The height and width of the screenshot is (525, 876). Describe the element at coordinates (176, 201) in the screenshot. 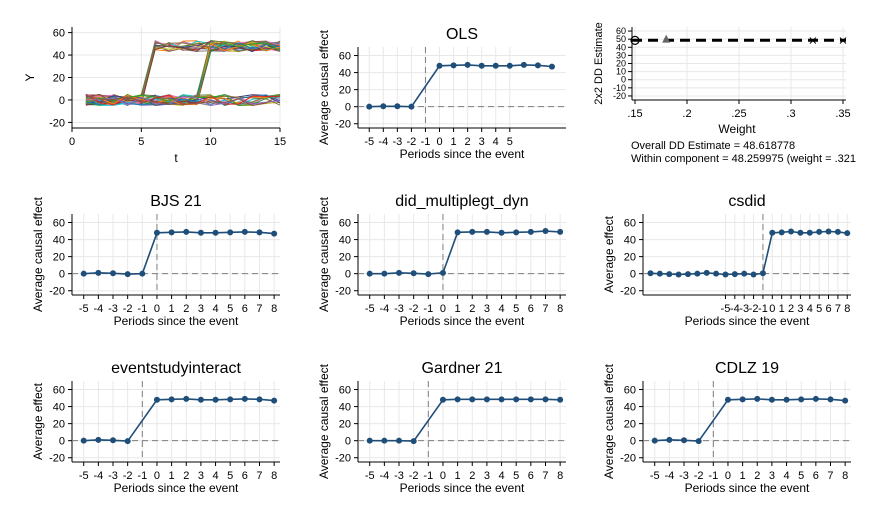

I see `panel-title: BJS 21` at that location.